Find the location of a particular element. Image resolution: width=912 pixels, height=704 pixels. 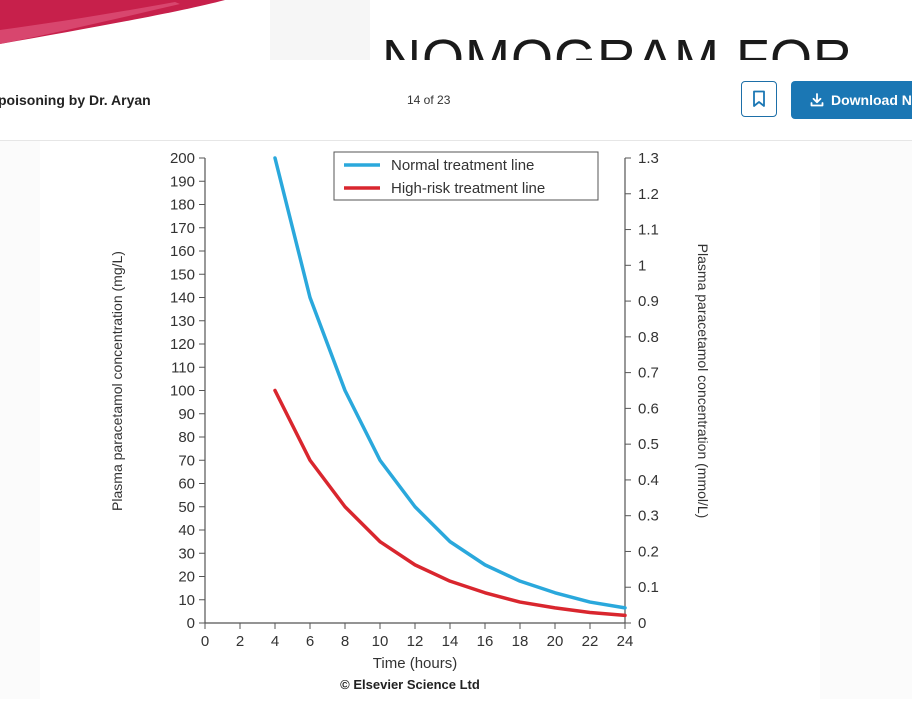

y-tick-label: 50 is located at coordinates (186, 507).